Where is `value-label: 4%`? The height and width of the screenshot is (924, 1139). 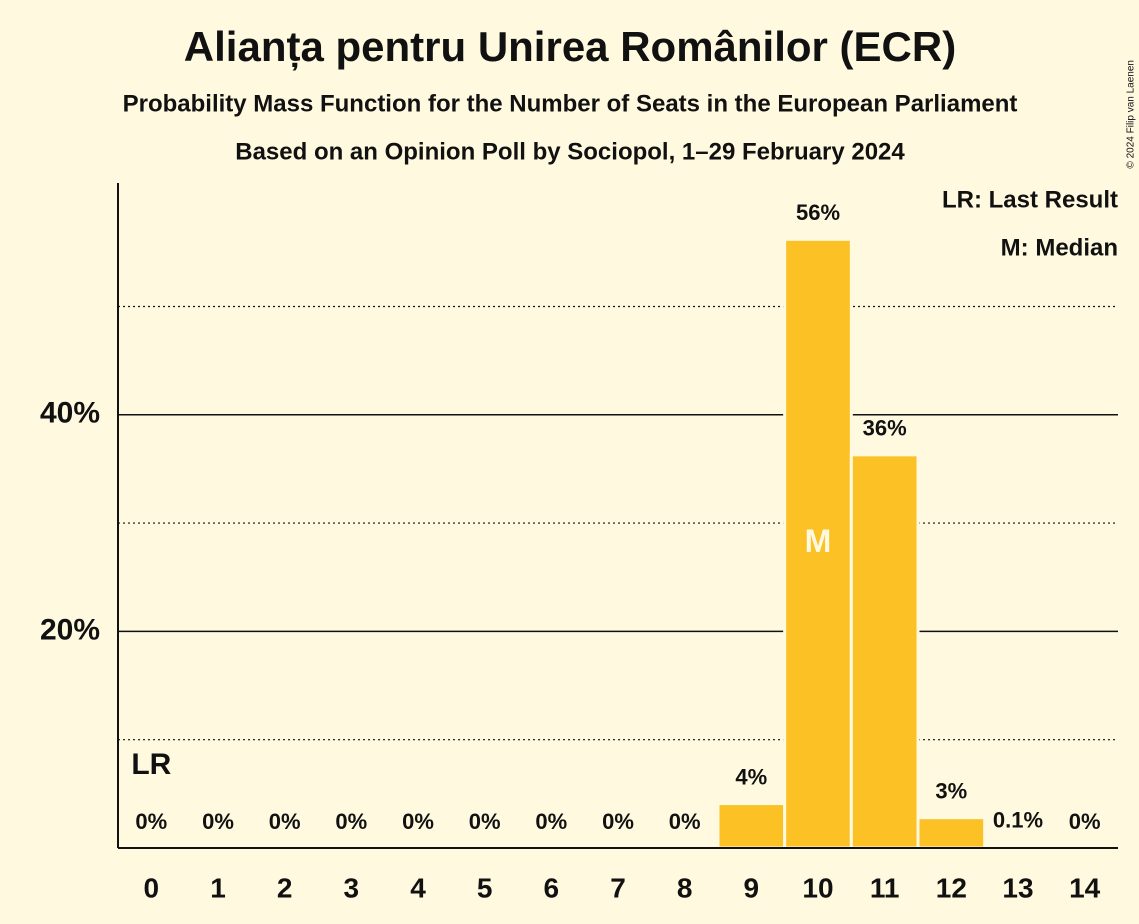
value-label: 4% is located at coordinates (751, 776).